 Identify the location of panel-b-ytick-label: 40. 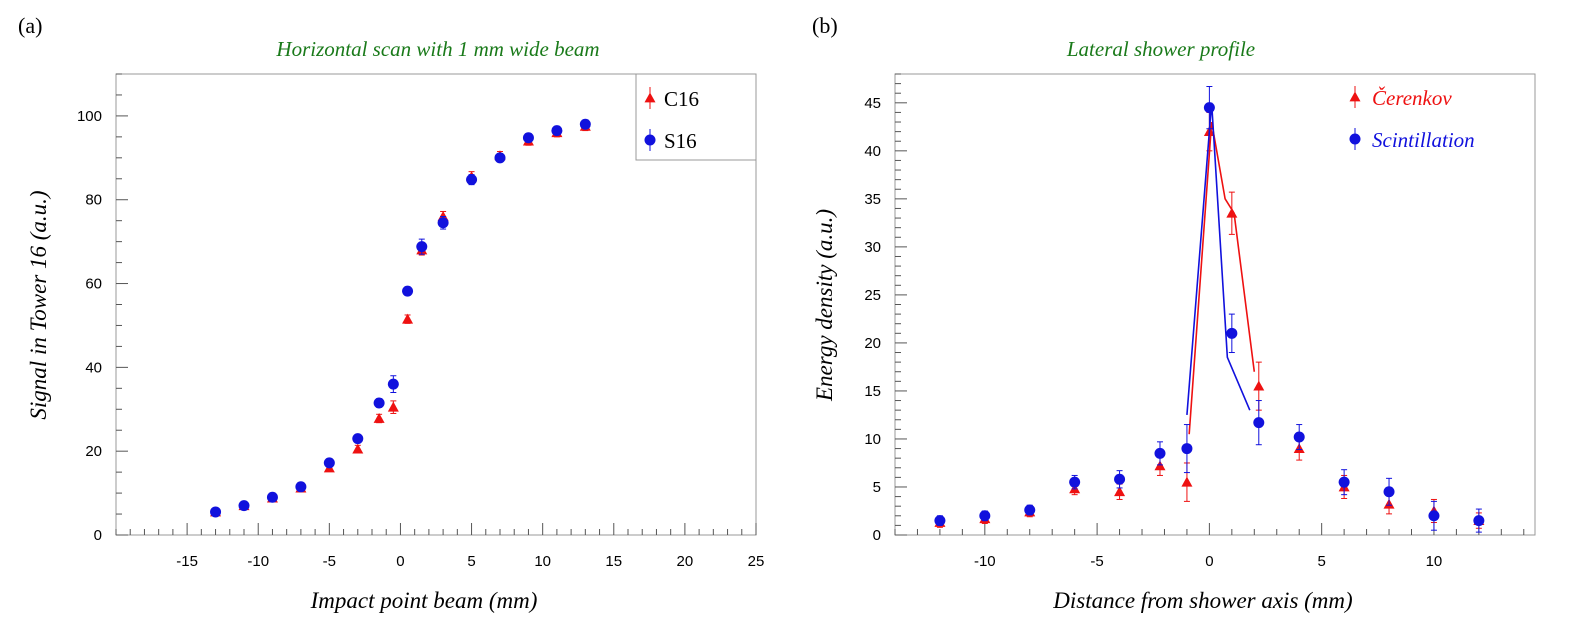
(872, 151).